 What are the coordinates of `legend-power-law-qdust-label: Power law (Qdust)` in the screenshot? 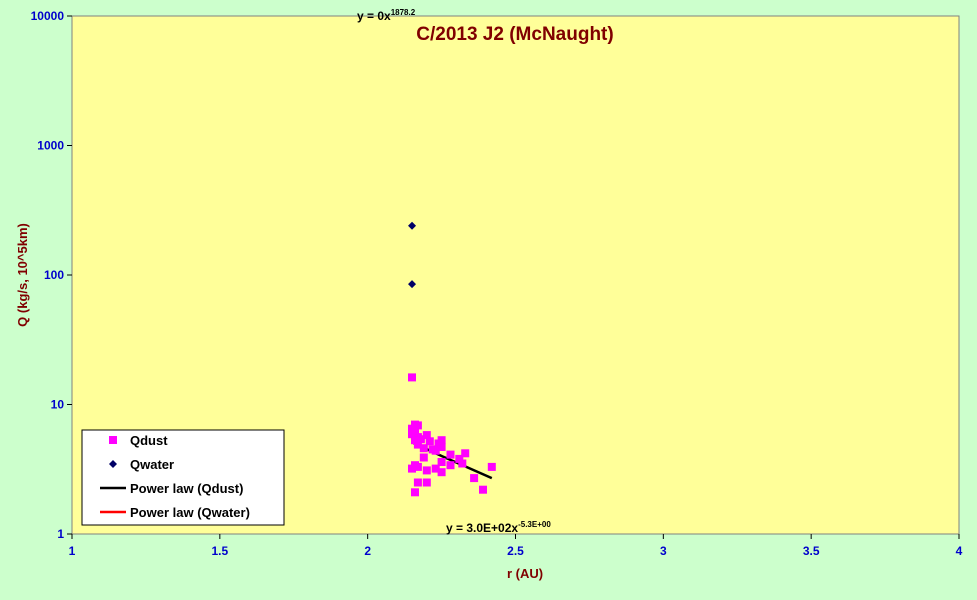 It's located at (186, 488).